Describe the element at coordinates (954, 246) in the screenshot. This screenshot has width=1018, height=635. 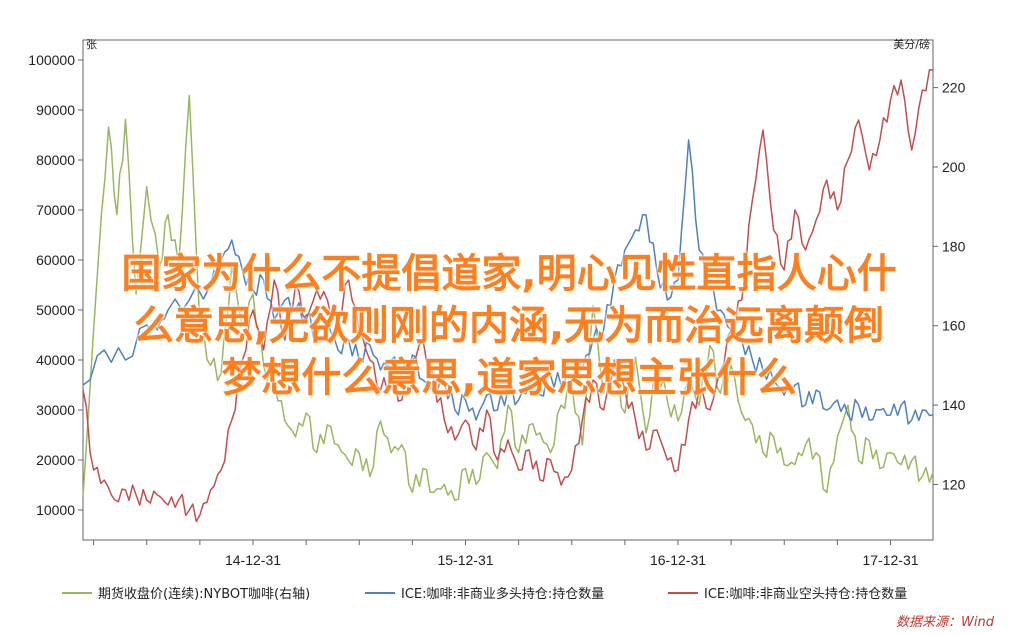
I see `right-tick-label: 180` at that location.